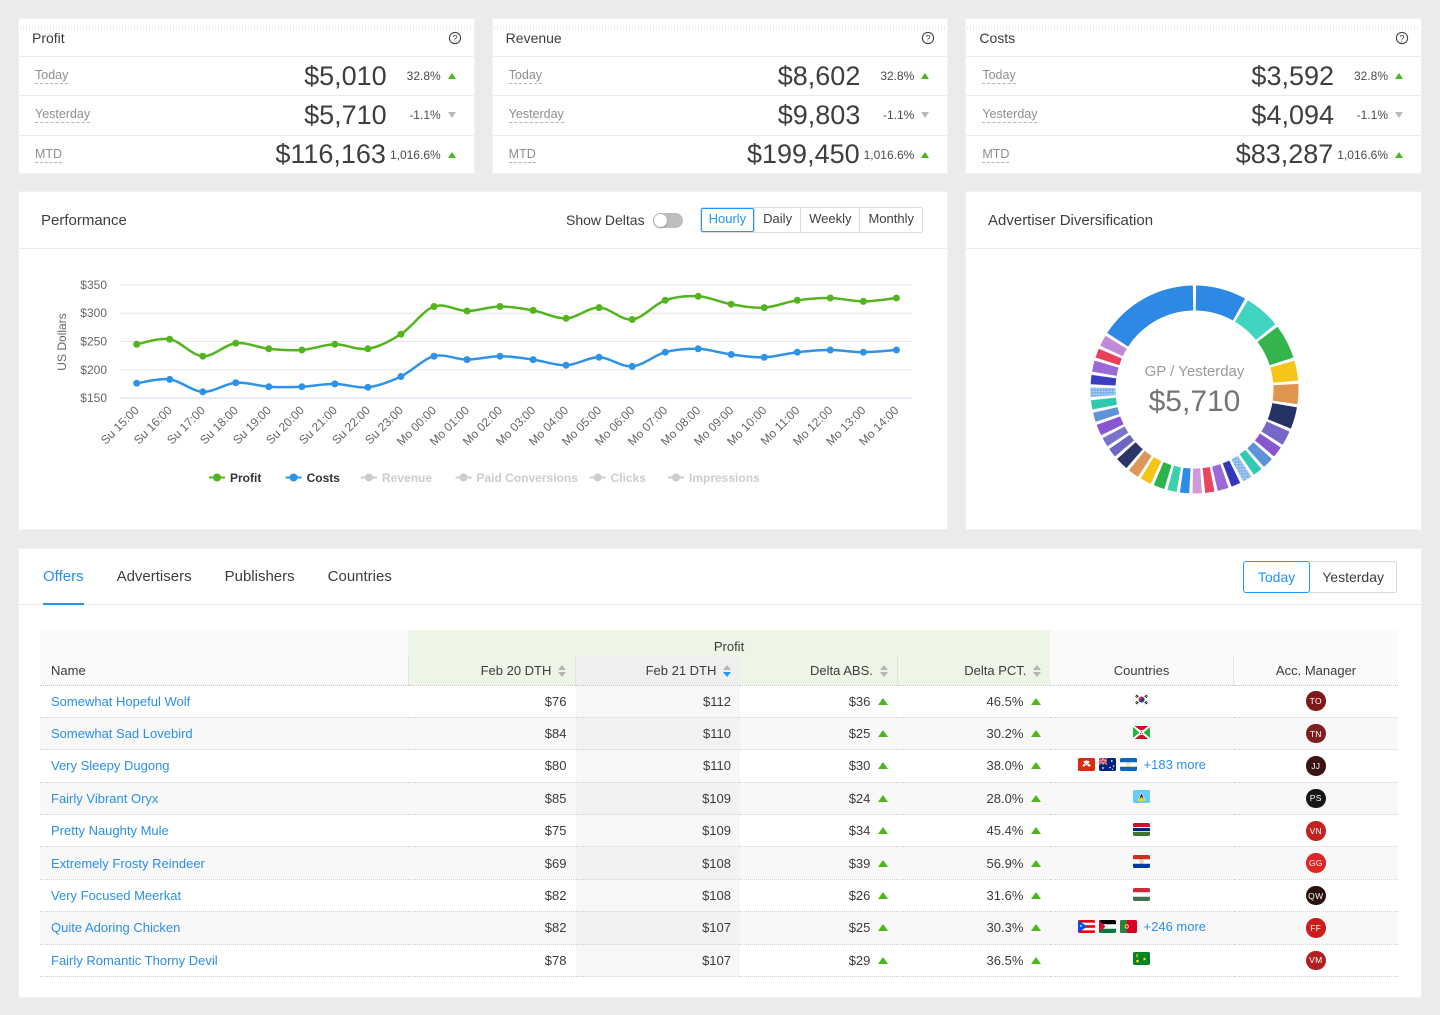  Describe the element at coordinates (245, 478) in the screenshot. I see `svg-text: Profit` at that location.